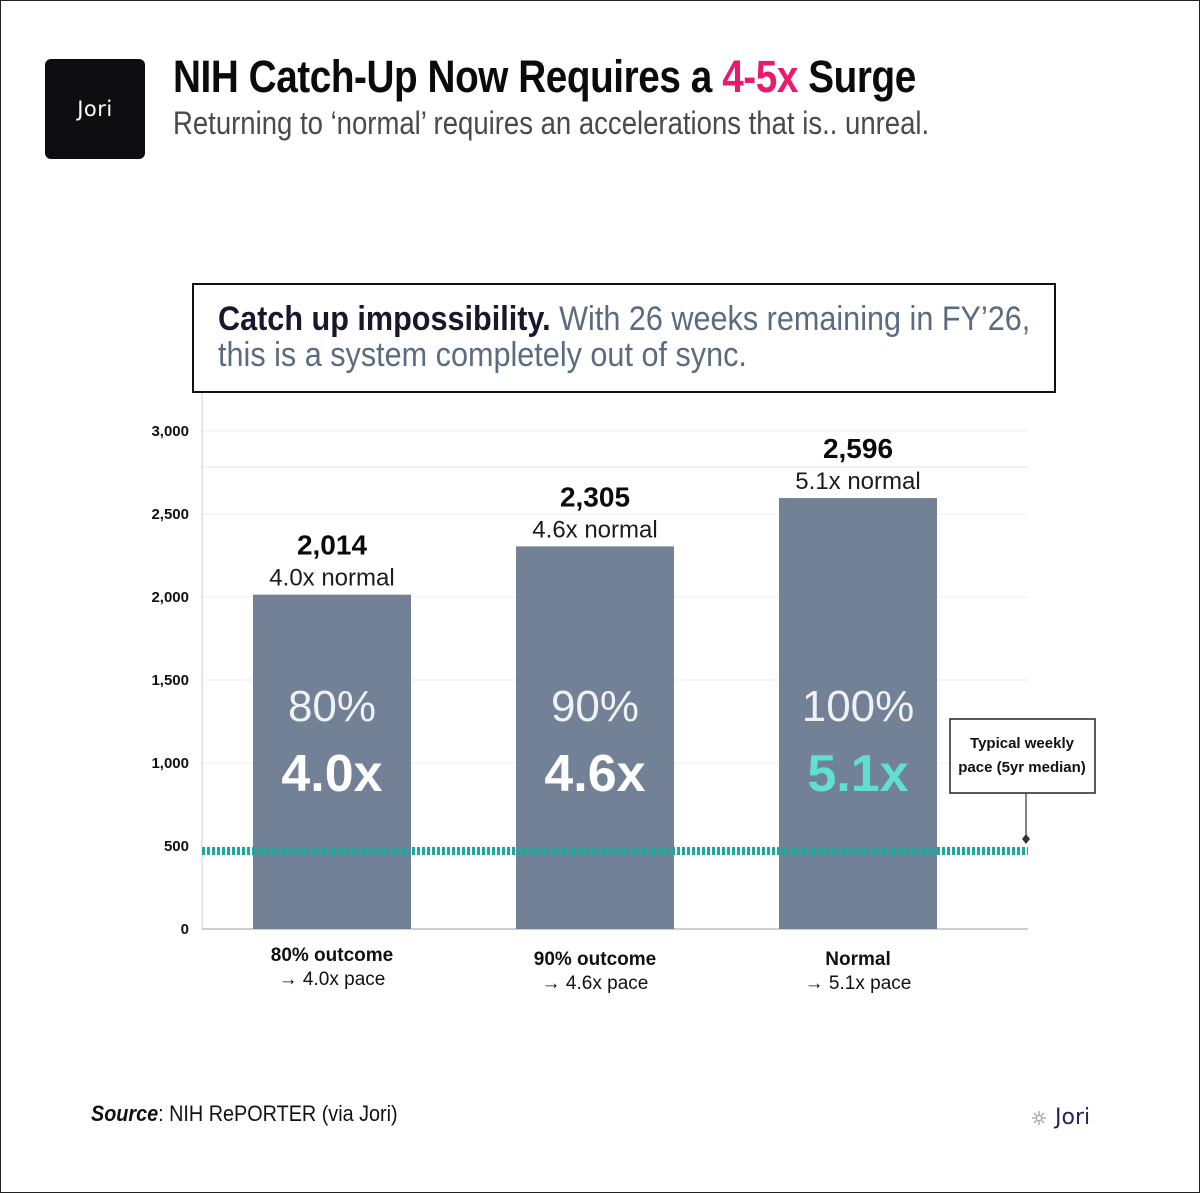 The width and height of the screenshot is (1200, 1194). Describe the element at coordinates (595, 959) in the screenshot. I see `x-category-label: 90% outcome` at that location.